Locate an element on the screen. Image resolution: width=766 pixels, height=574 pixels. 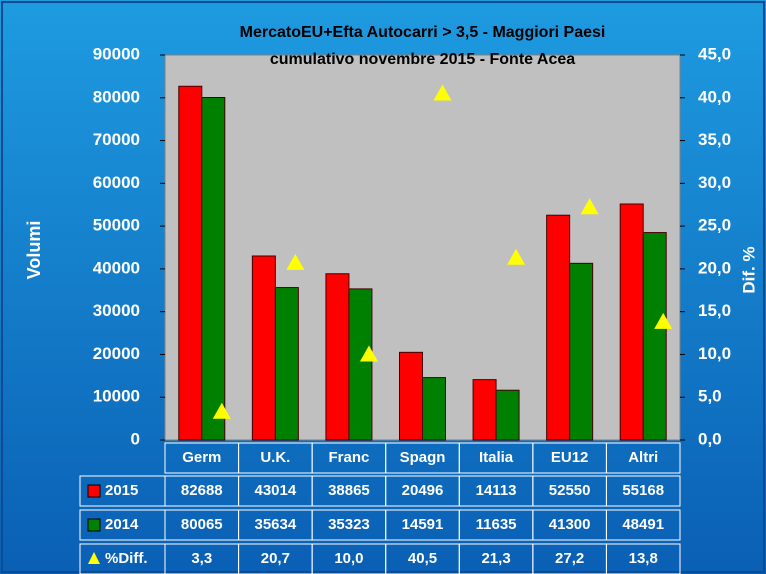
data-label: 43014 is located at coordinates (275, 490).